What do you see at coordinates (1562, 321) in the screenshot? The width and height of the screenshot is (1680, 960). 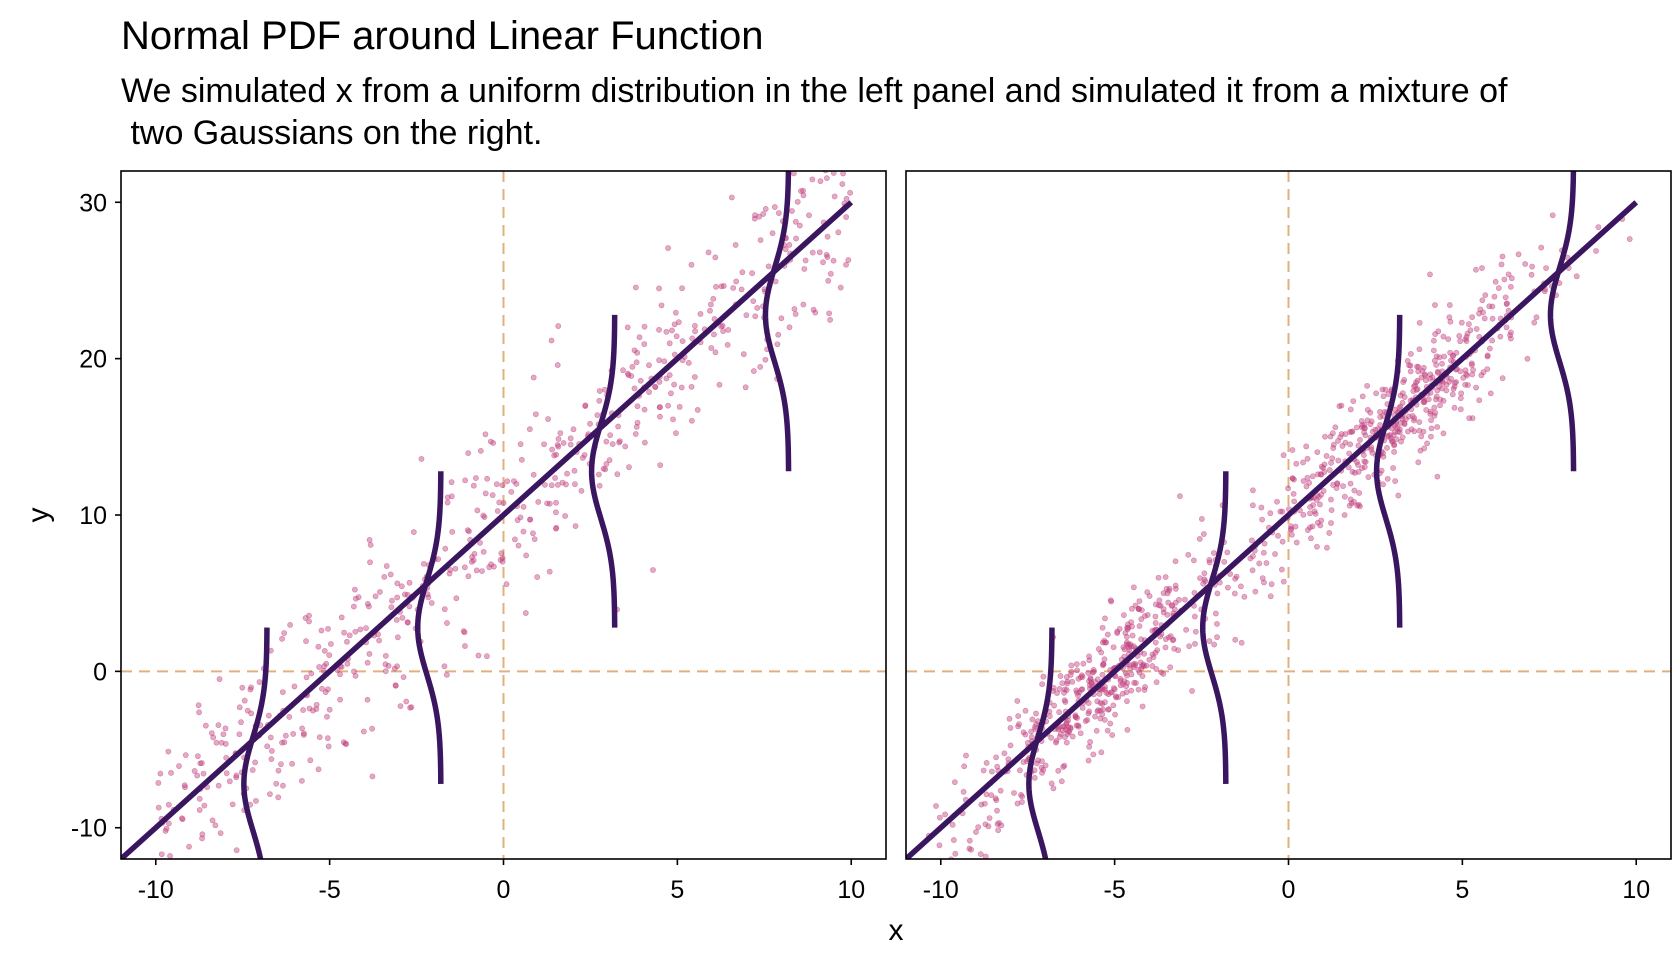 I see `pdf-curve` at bounding box center [1562, 321].